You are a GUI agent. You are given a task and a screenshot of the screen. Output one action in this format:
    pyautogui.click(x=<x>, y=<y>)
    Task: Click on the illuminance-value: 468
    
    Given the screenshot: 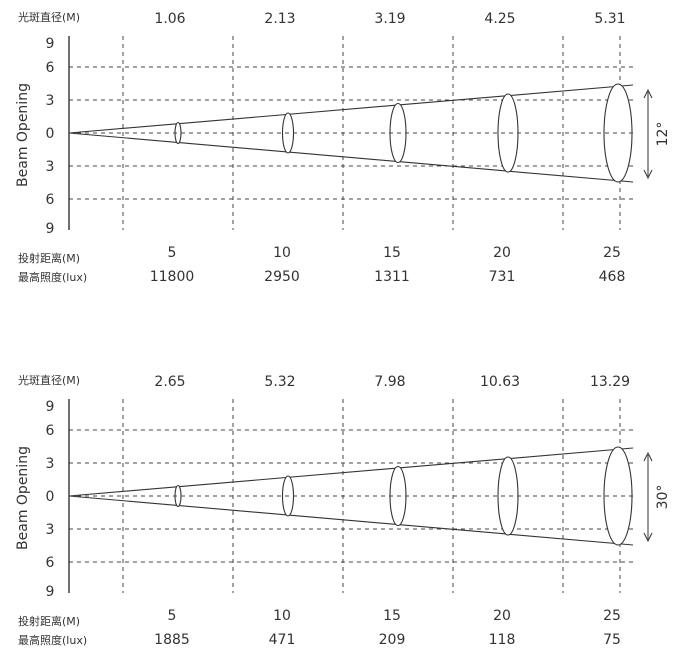 What is the action you would take?
    pyautogui.click(x=612, y=277)
    